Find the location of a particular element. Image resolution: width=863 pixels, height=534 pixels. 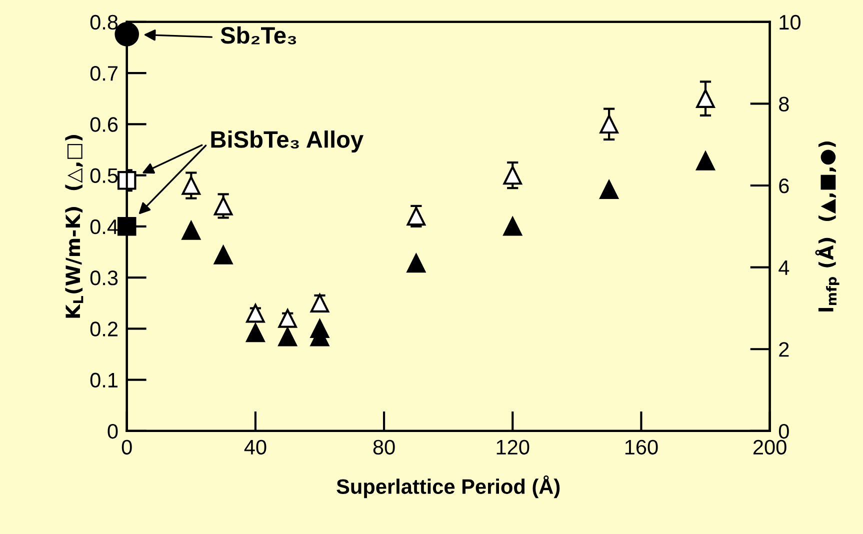

y2-tick-label: 10 is located at coordinates (790, 22).